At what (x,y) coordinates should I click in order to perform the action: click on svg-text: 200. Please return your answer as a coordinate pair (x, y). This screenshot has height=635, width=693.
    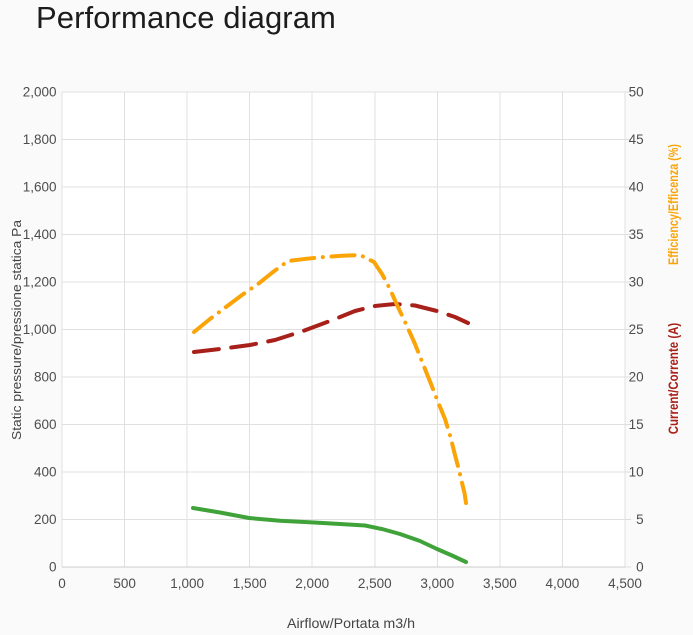
    Looking at the image, I should click on (45, 519).